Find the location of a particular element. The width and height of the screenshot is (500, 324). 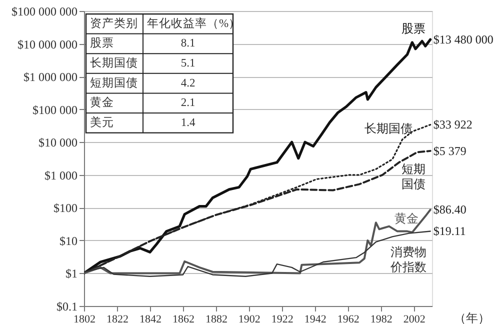

series-label: 长期国债 is located at coordinates (388, 129).